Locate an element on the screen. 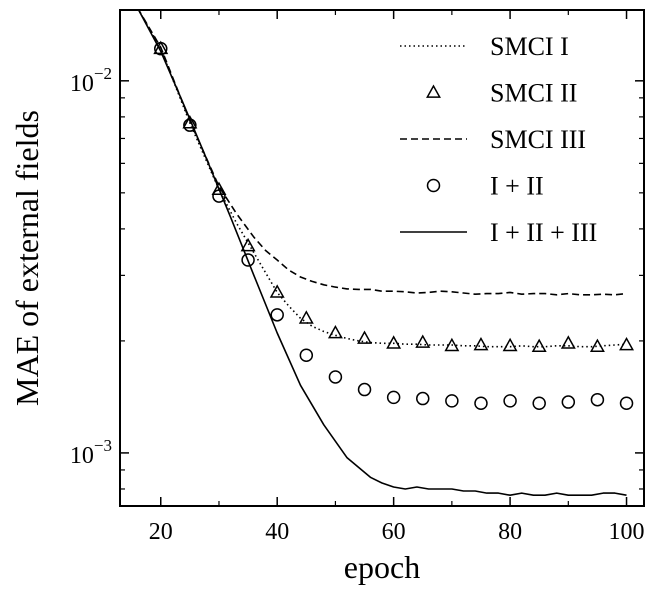 This screenshot has height=601, width=664. legend-entry-2: SMCI II is located at coordinates (501, 93).